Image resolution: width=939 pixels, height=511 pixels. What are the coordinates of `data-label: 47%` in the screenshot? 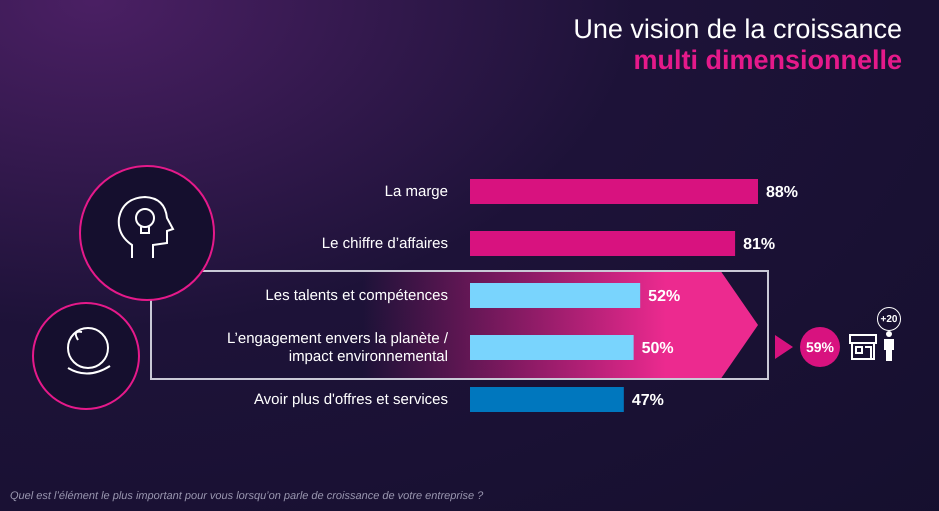 It's located at (648, 401).